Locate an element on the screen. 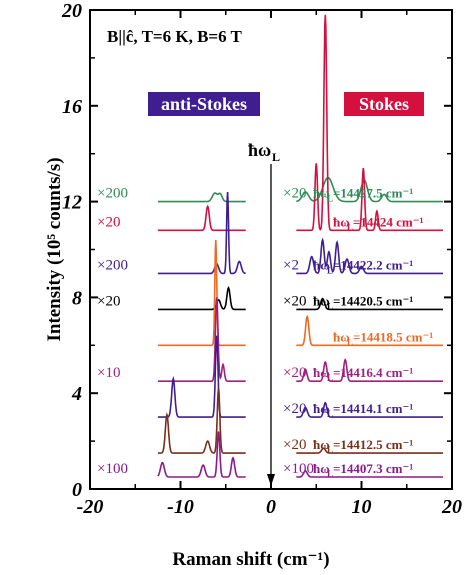 This screenshot has width=471, height=575. laser-energy-value: =14412.5 cm⁻¹ is located at coordinates (373, 444).